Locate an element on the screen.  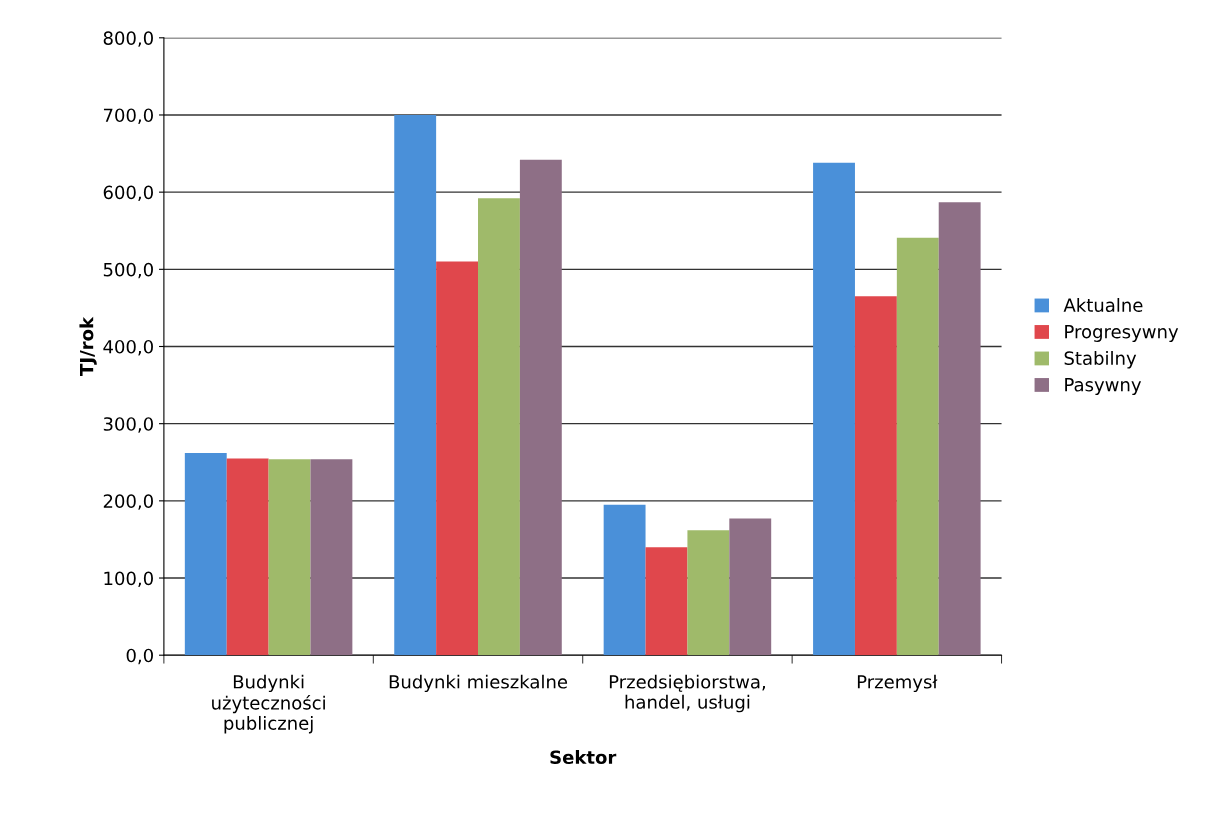
y-tick-label: 200,0 is located at coordinates (128, 502).